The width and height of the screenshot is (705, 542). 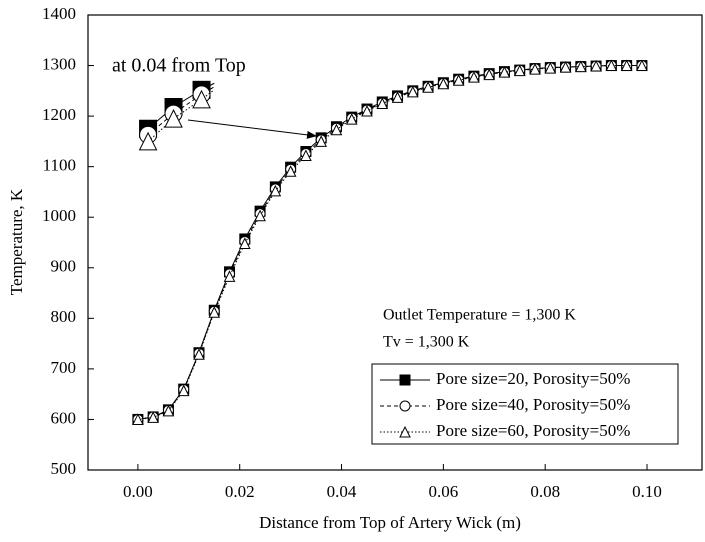 I want to click on y-tick-label: 1200, so click(x=59, y=114).